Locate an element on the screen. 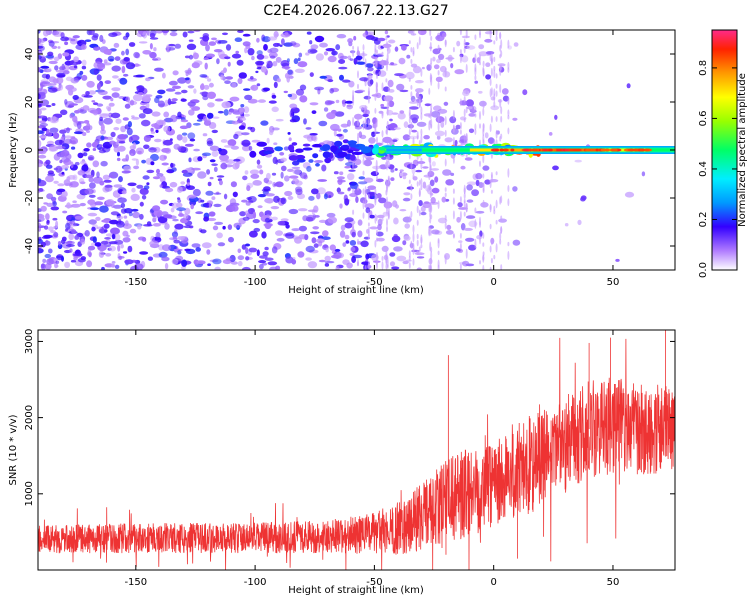 The width and height of the screenshot is (750, 600). x-tick-label: 50 is located at coordinates (613, 282).